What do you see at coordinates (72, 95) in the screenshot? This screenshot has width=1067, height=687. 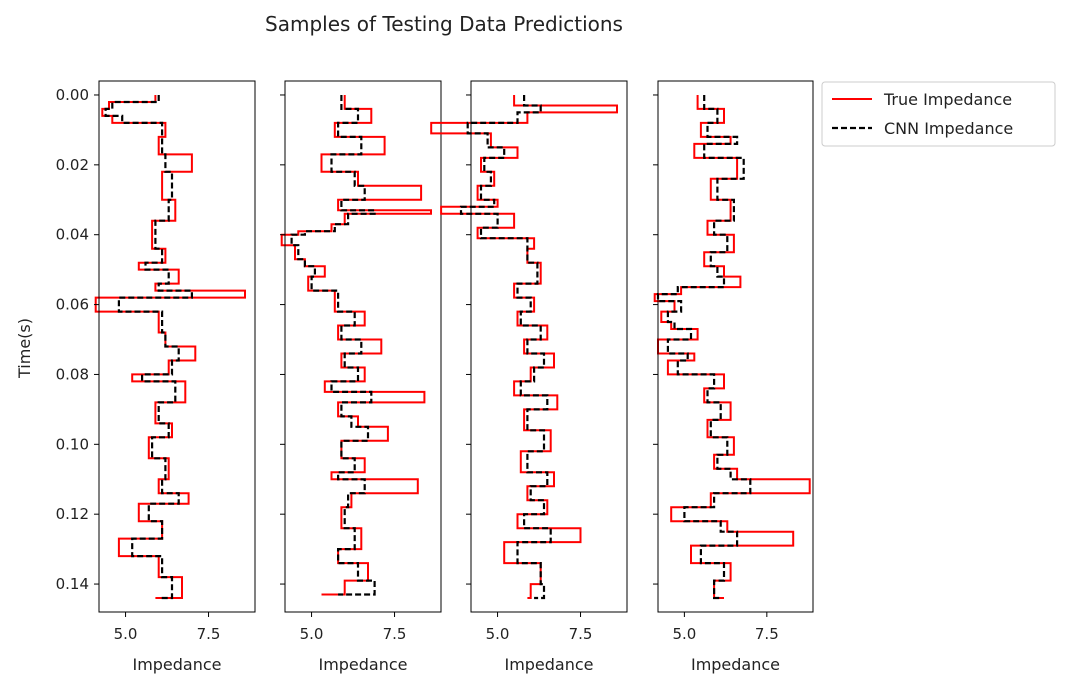 I see `y-tick-label: 0.00` at bounding box center [72, 95].